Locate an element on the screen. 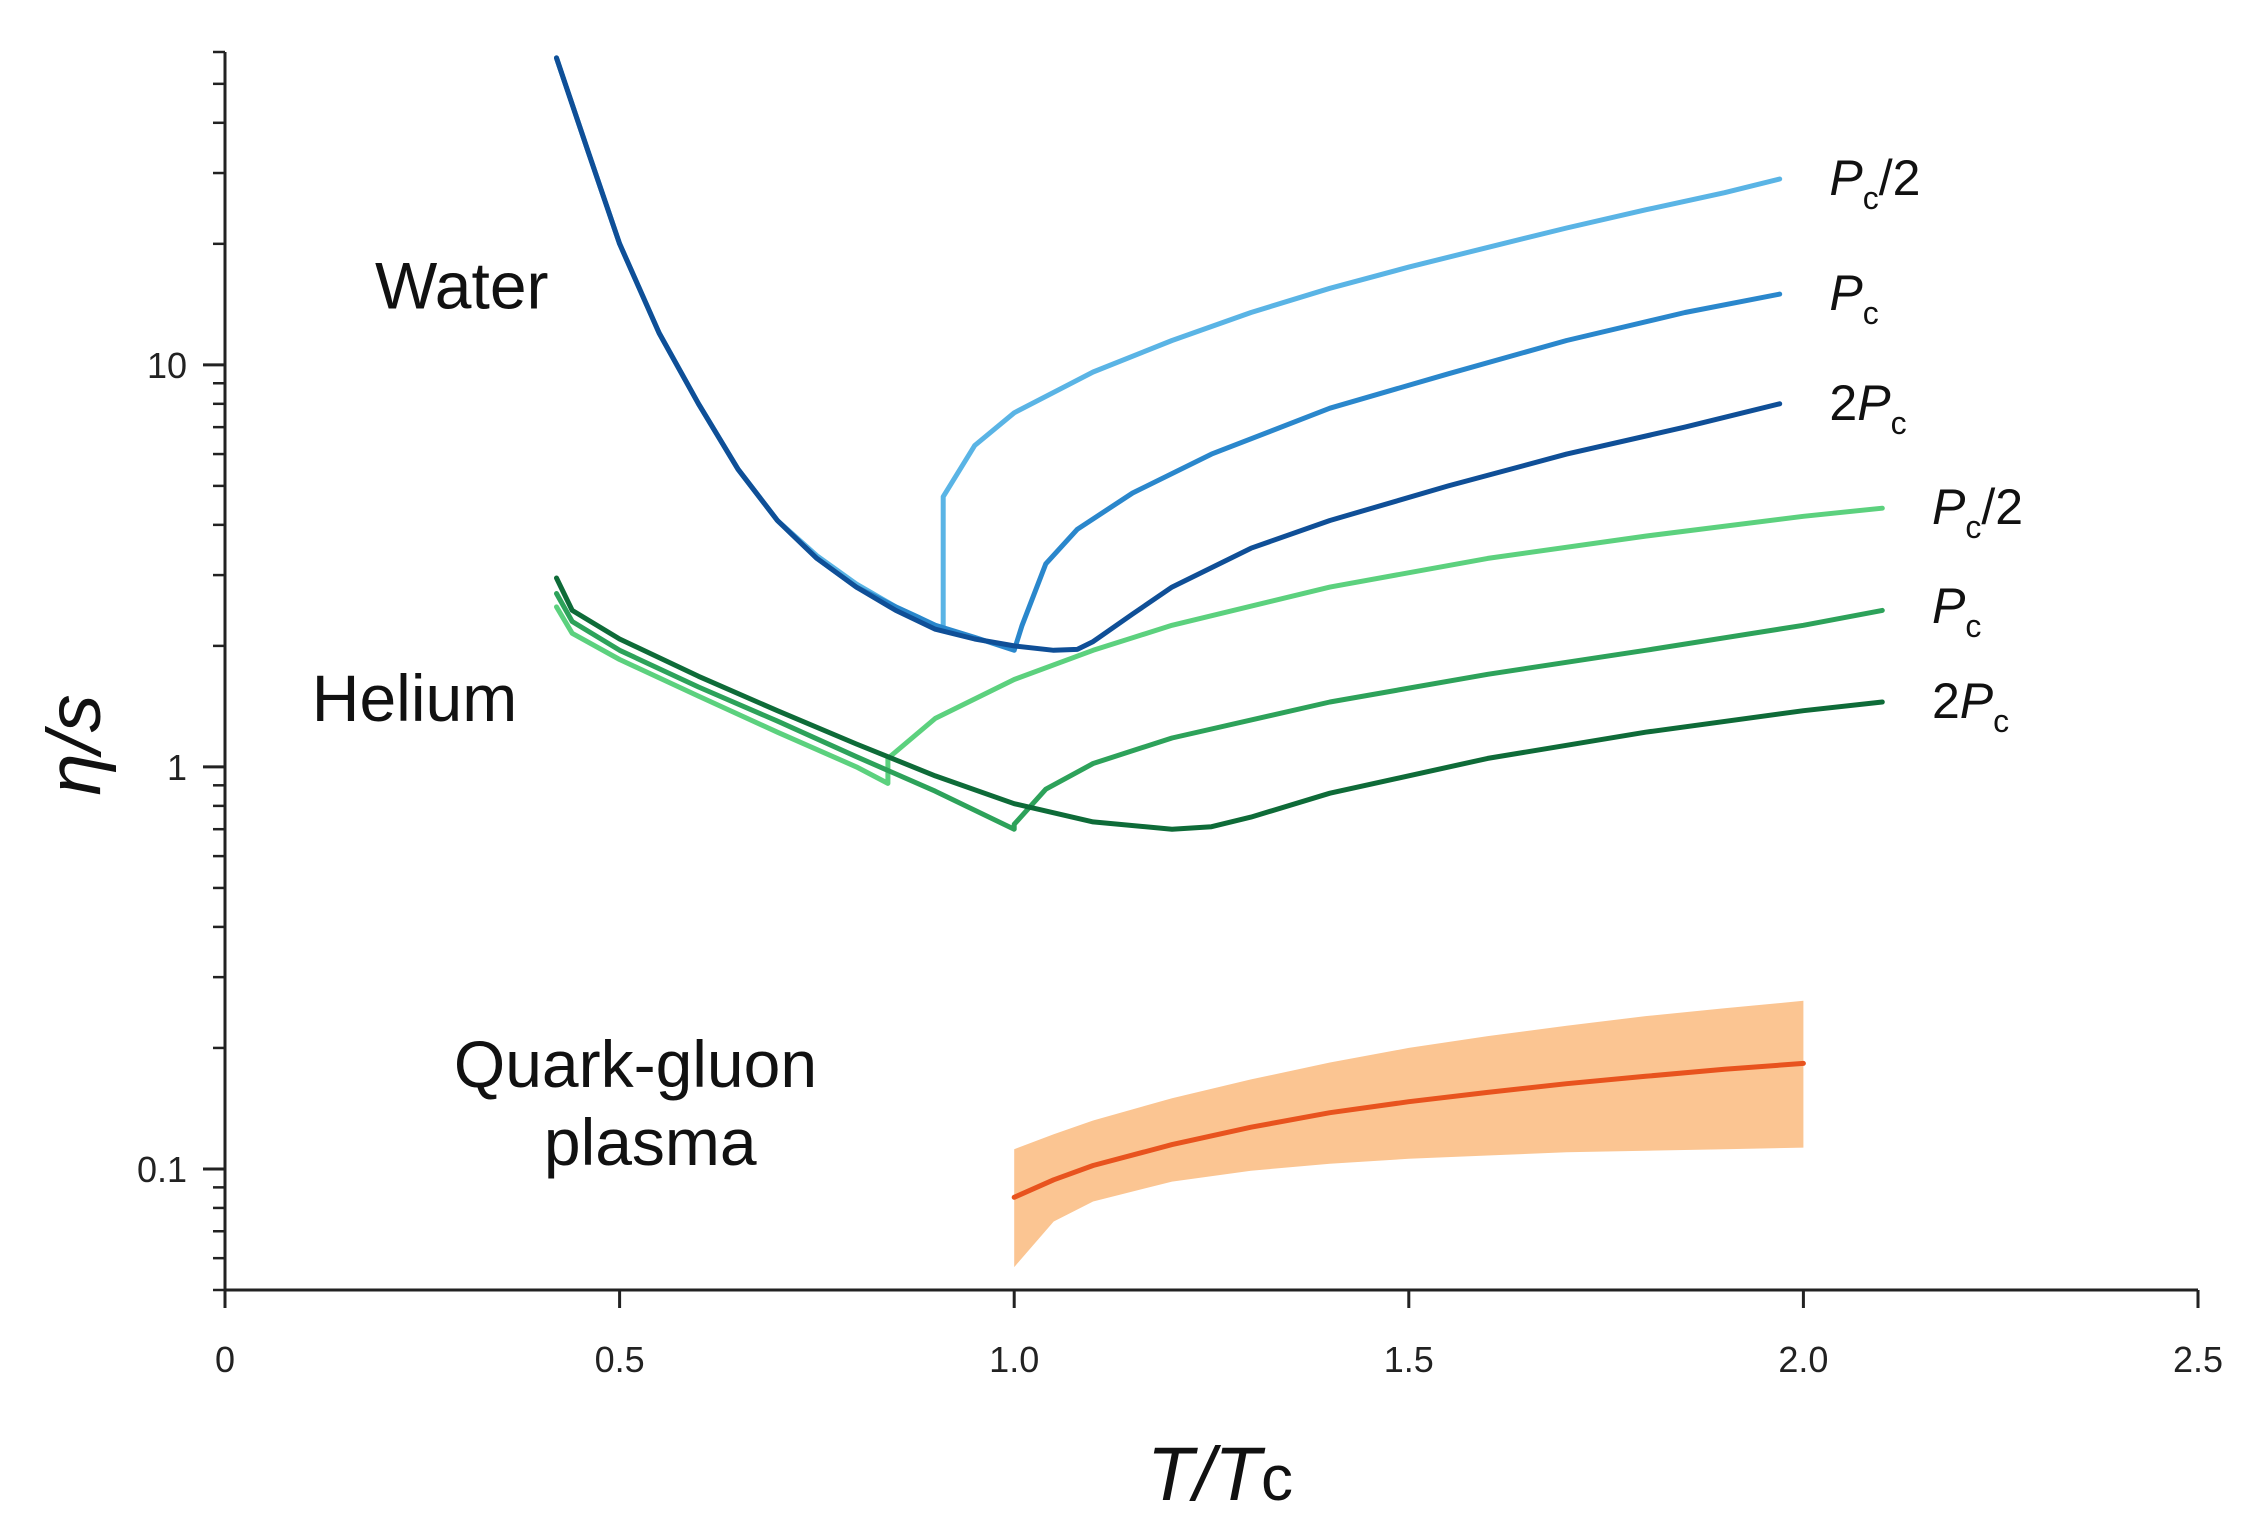  curve-label-water-2pc: 2Pc is located at coordinates (1867, 408).